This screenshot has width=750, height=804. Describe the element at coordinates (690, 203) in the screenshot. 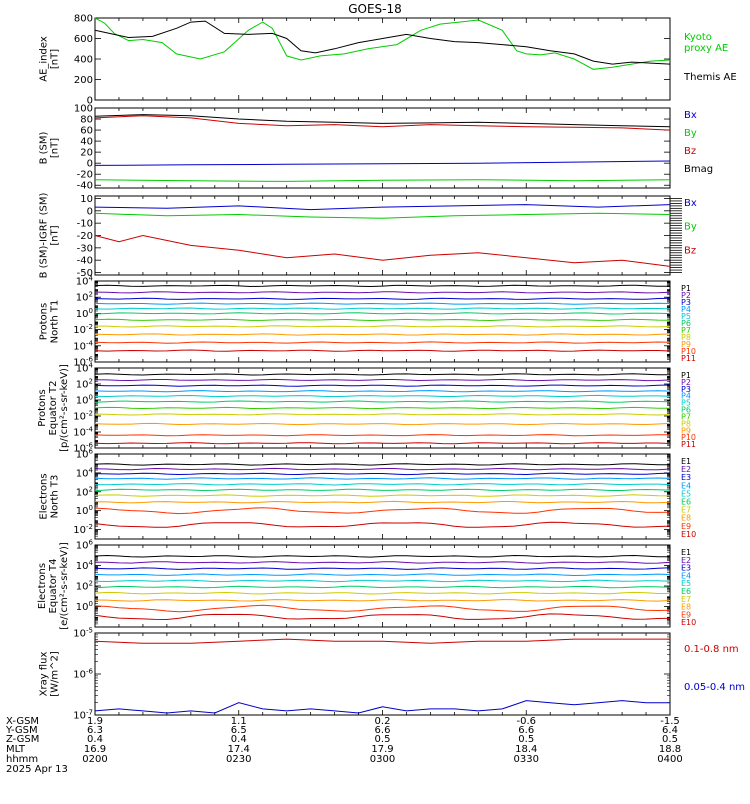

I see `legend-label-bx: Bx` at that location.